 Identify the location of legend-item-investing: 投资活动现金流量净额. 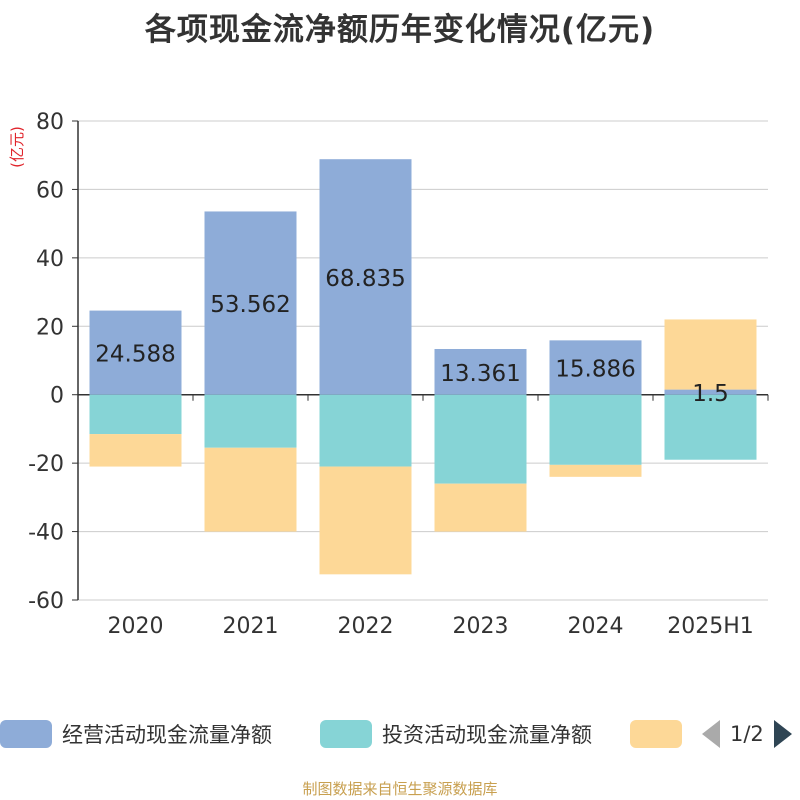
(456, 734).